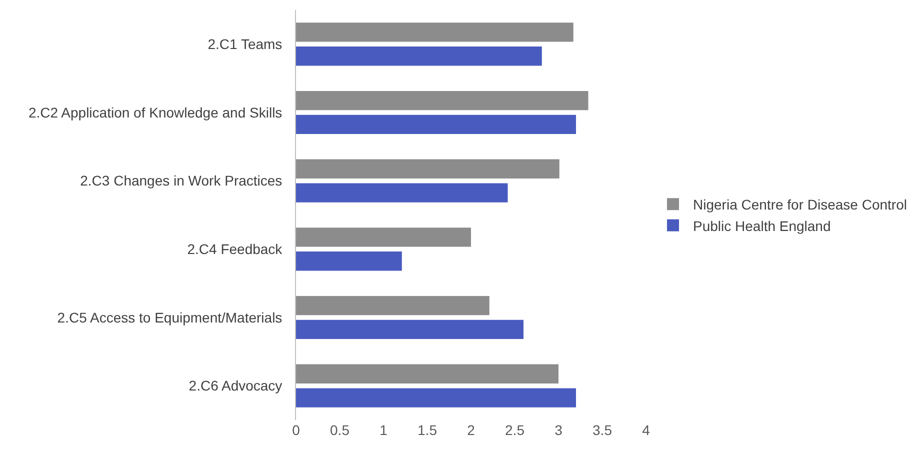  I want to click on x-tick-label: 0, so click(296, 430).